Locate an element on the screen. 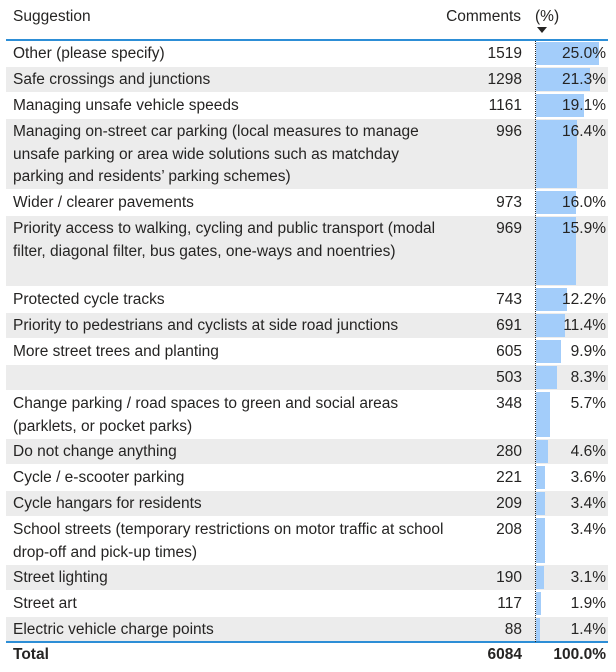 The height and width of the screenshot is (672, 616). row-percent: 3.6% is located at coordinates (588, 477).